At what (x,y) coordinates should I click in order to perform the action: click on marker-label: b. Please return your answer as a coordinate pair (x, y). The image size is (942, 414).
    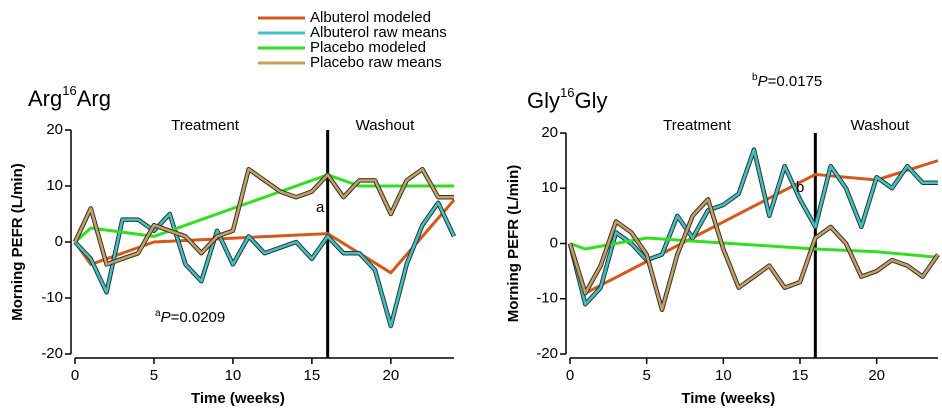
    Looking at the image, I should click on (800, 187).